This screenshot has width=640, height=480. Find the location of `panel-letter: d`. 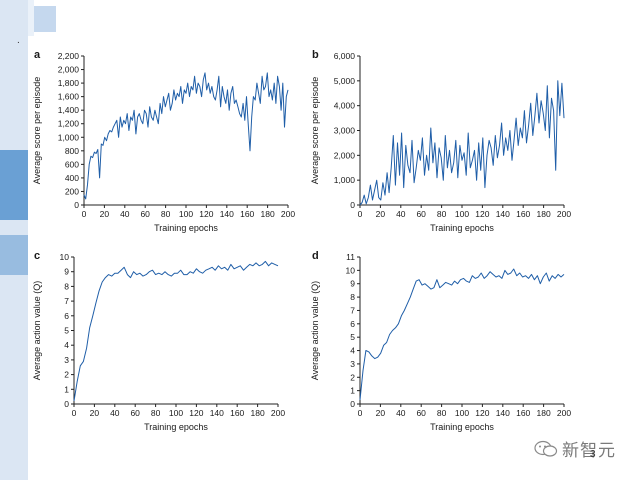

panel-letter: d is located at coordinates (315, 256).